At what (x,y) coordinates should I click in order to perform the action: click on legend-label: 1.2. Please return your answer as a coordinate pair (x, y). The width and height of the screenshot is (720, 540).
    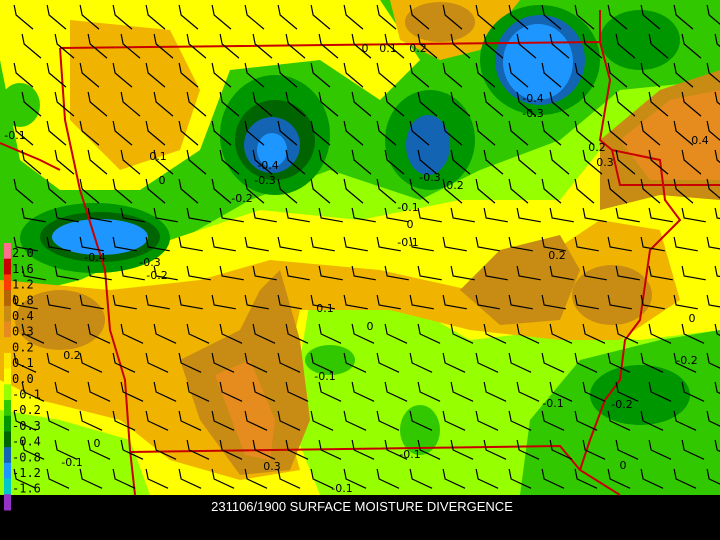
    Looking at the image, I should click on (23, 285).